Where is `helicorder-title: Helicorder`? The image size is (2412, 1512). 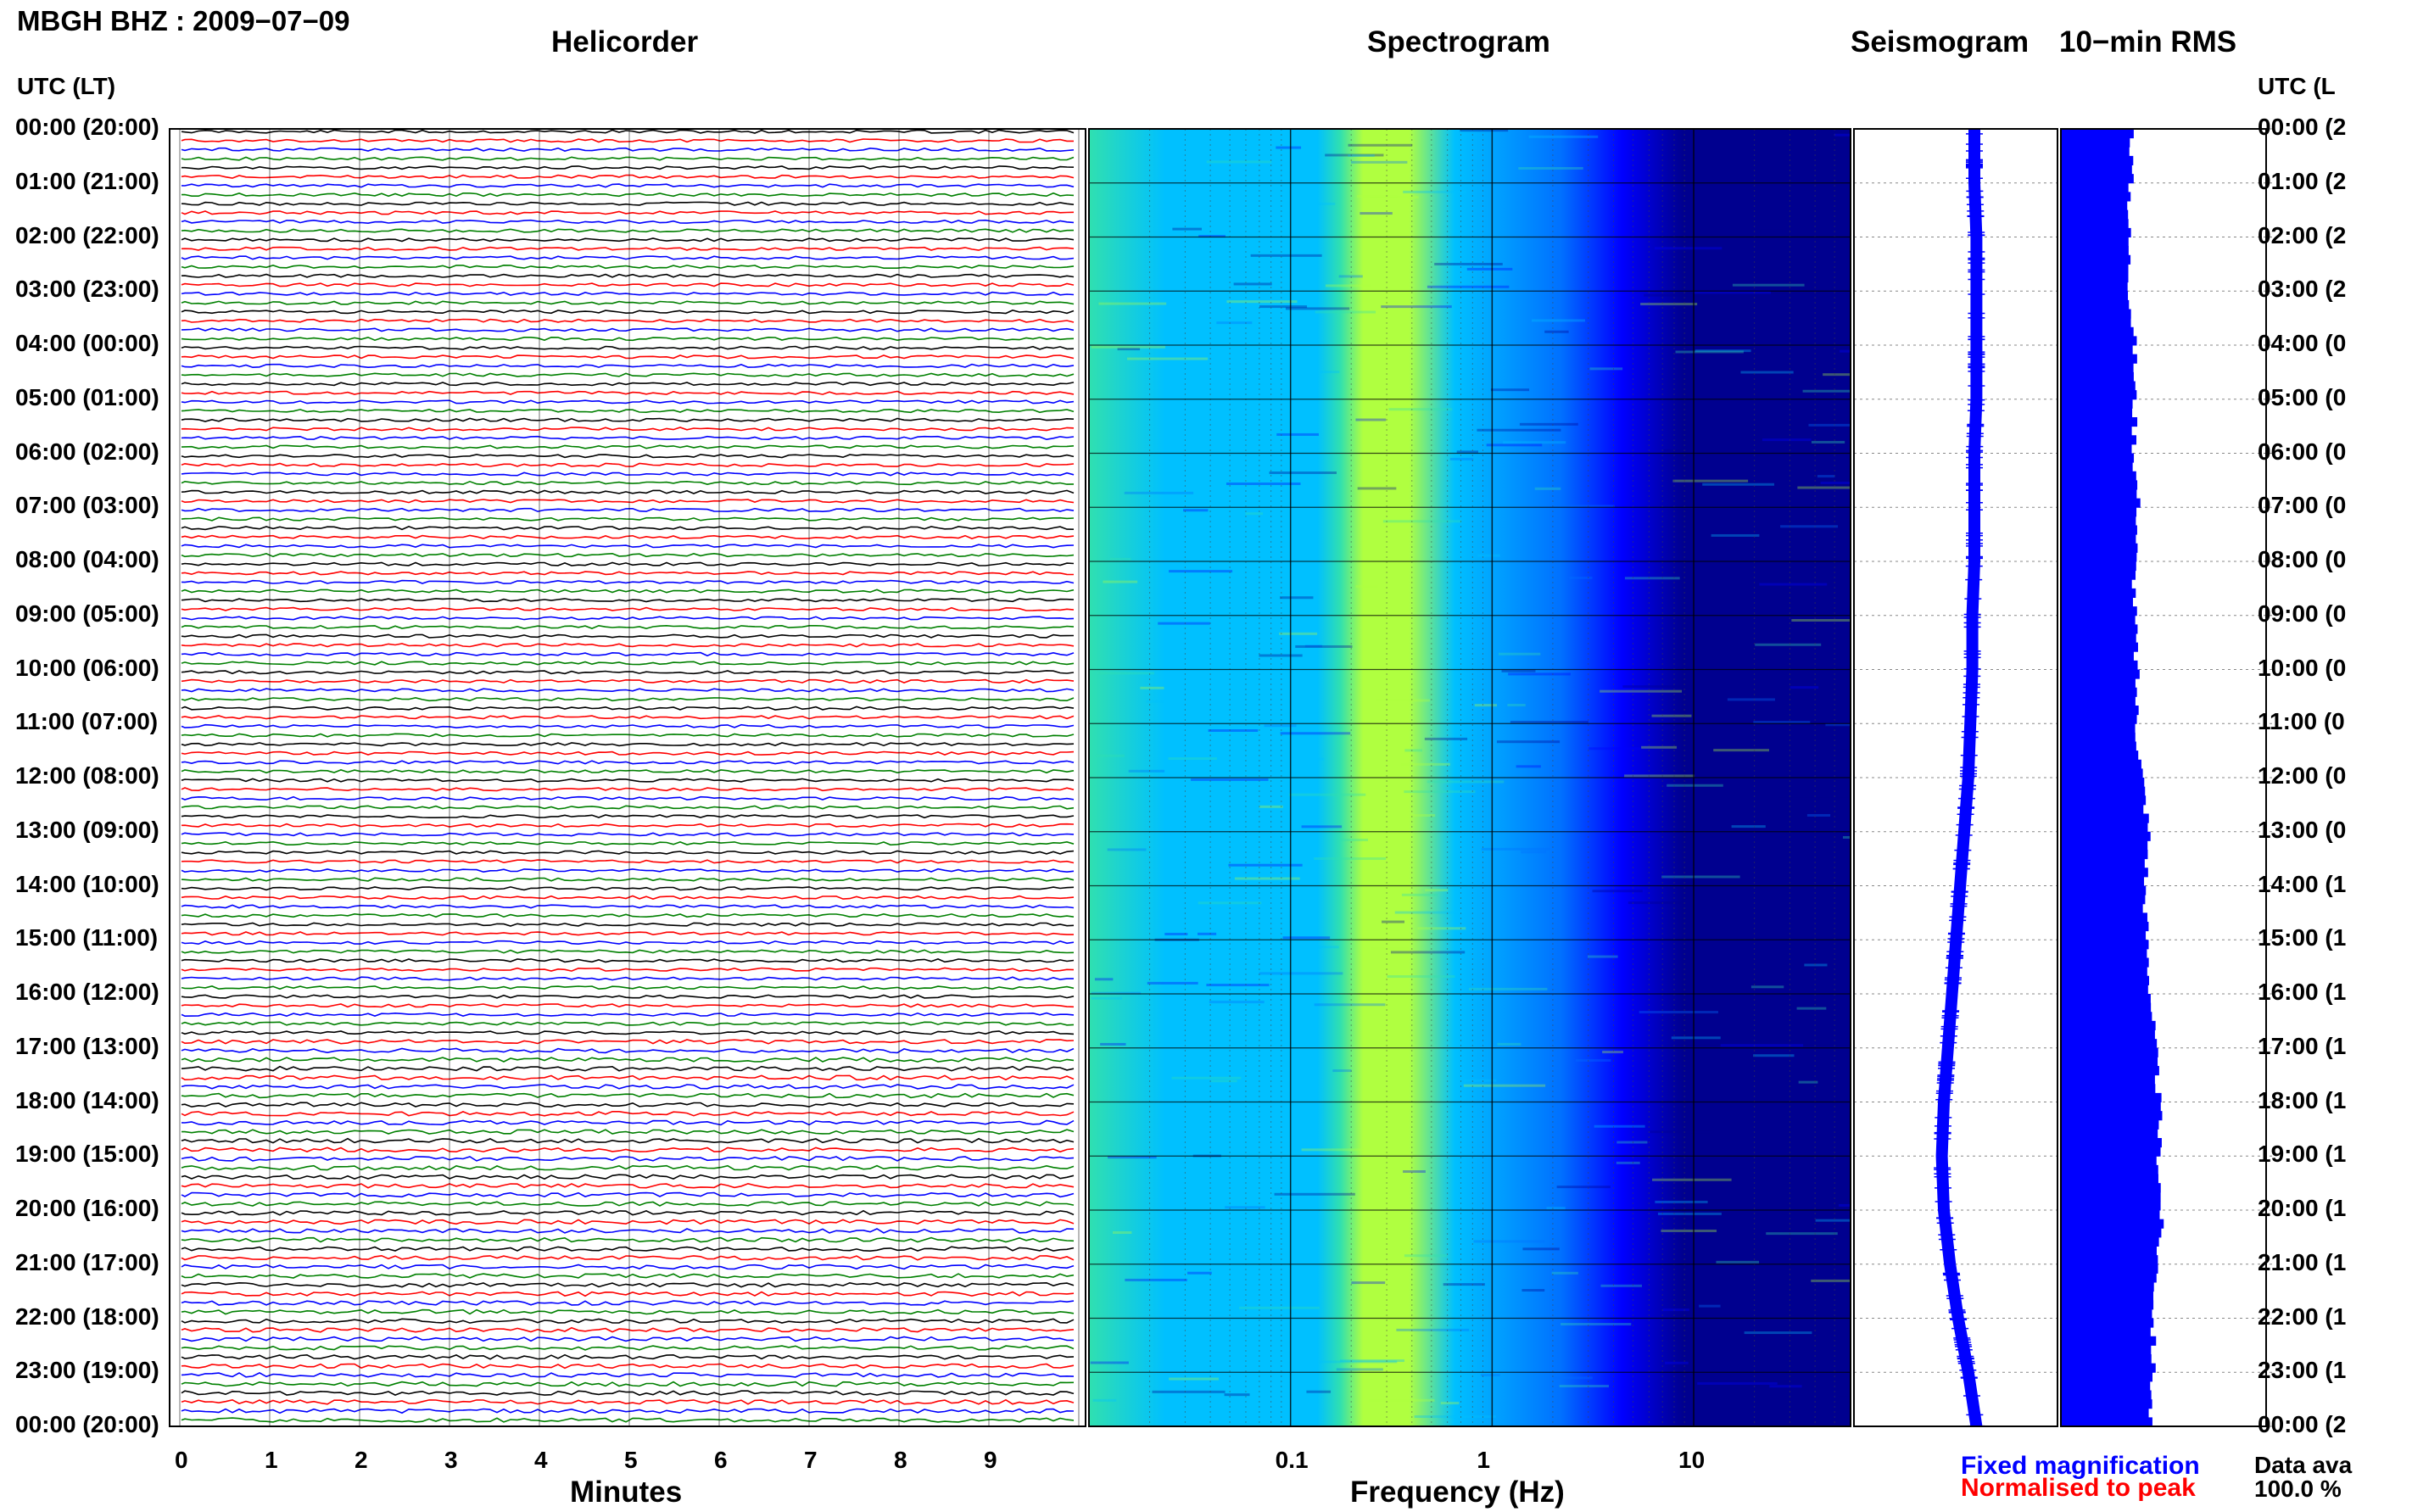
helicorder-title: Helicorder is located at coordinates (625, 42).